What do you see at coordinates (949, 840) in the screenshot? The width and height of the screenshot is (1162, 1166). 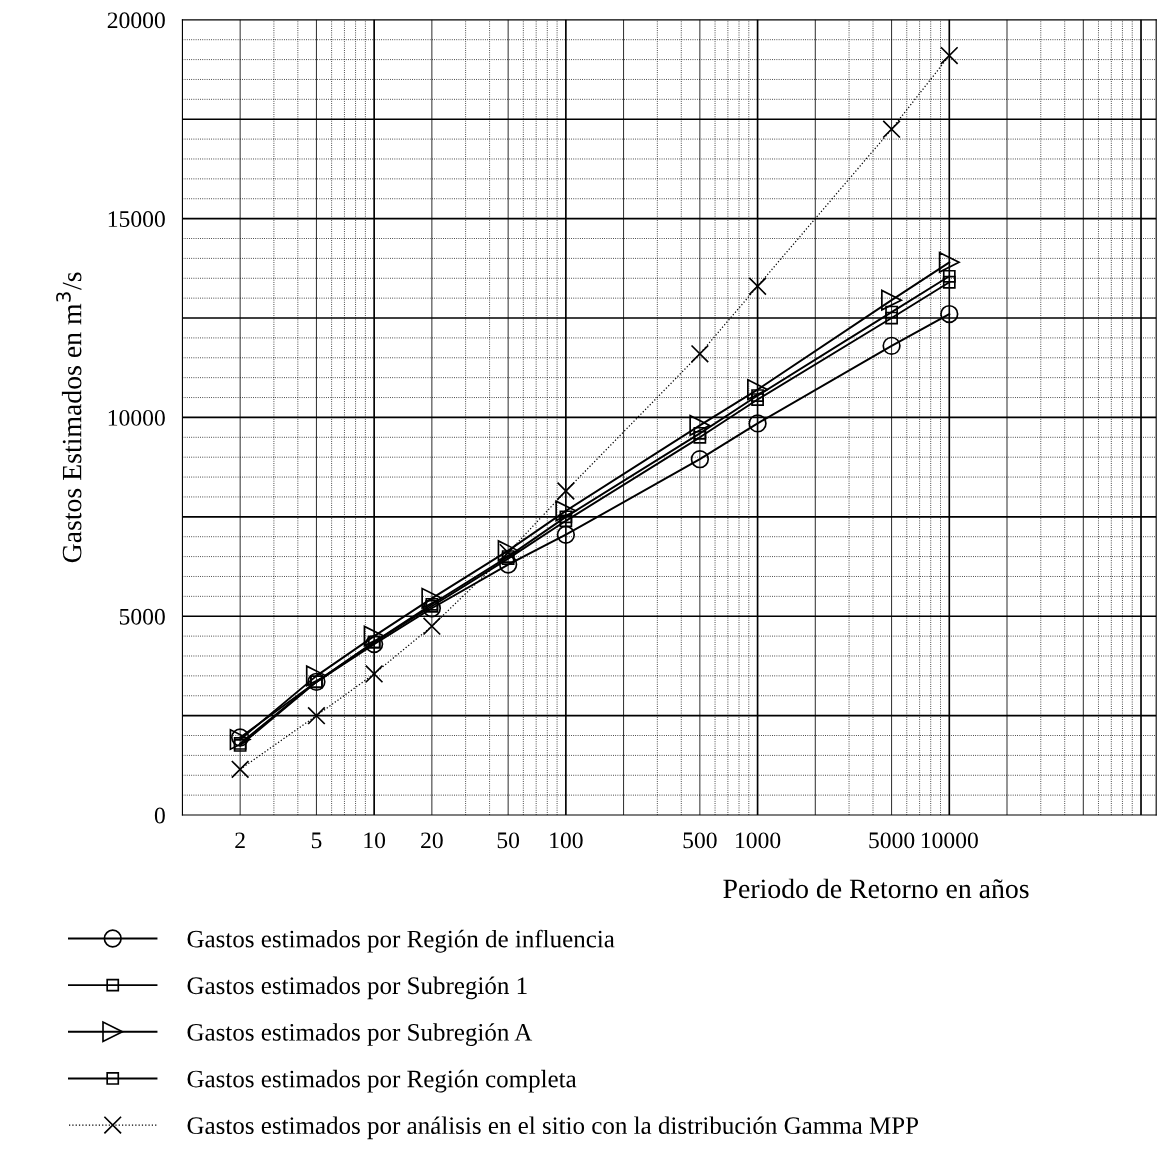 I see `x-tick-label: 10000` at bounding box center [949, 840].